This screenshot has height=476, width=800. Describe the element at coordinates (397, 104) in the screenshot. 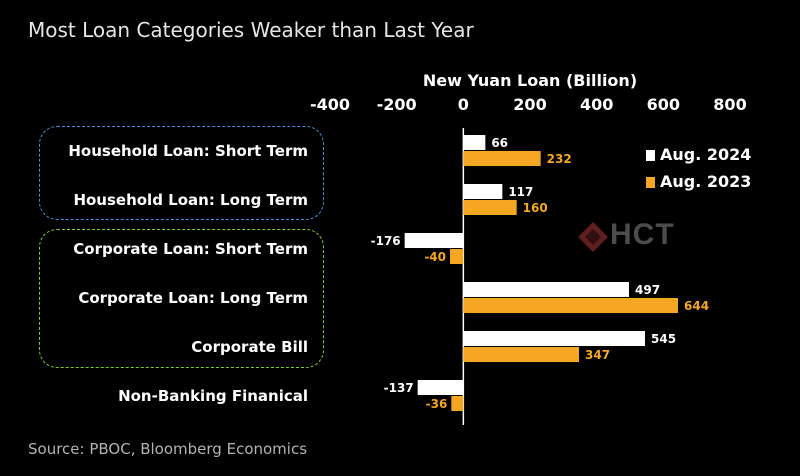

I see `x-tick-label: -200` at that location.